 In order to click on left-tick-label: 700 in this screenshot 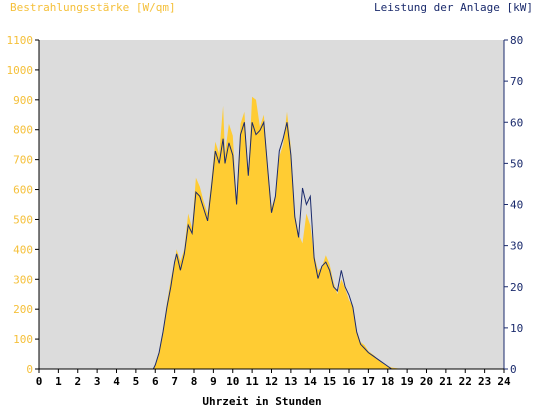, I will do `click(23, 160)`.